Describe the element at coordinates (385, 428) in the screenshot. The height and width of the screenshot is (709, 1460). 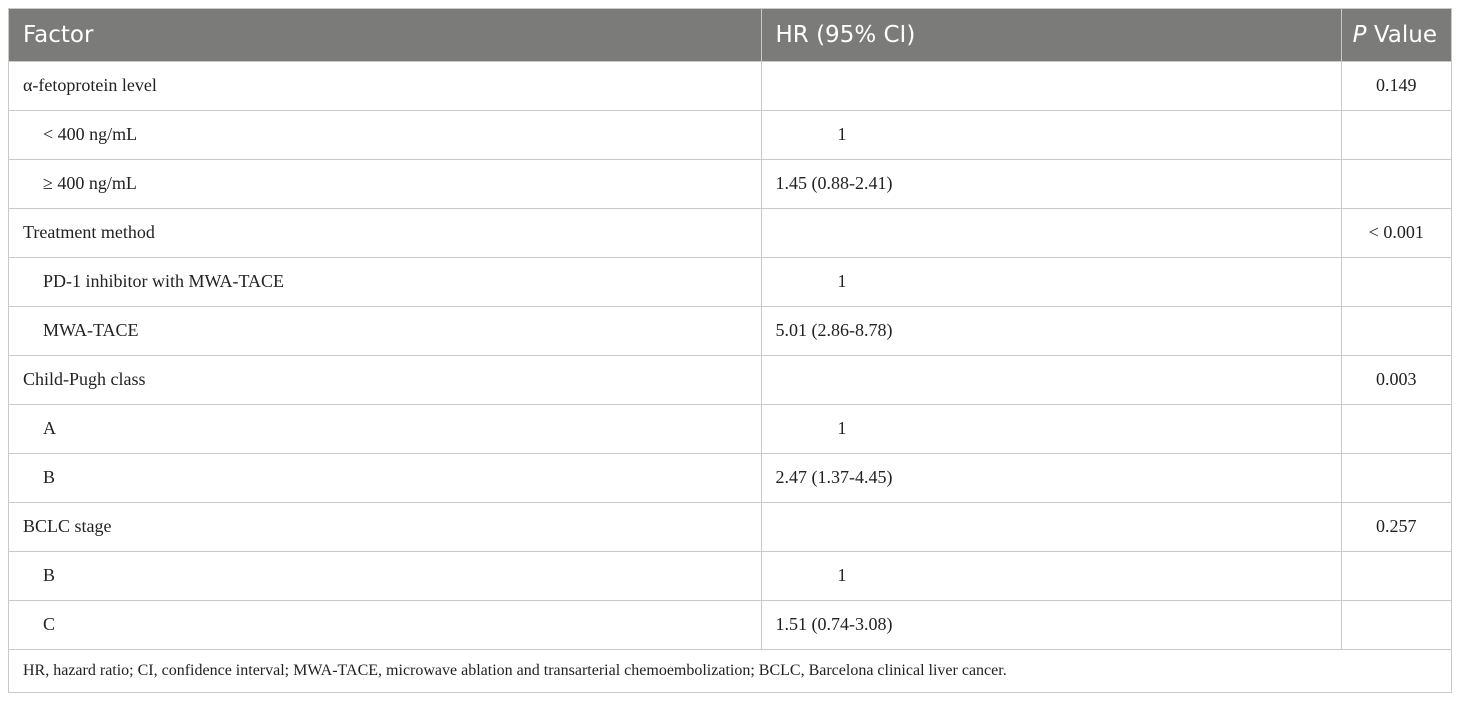
I see `factor-cell: A` at that location.